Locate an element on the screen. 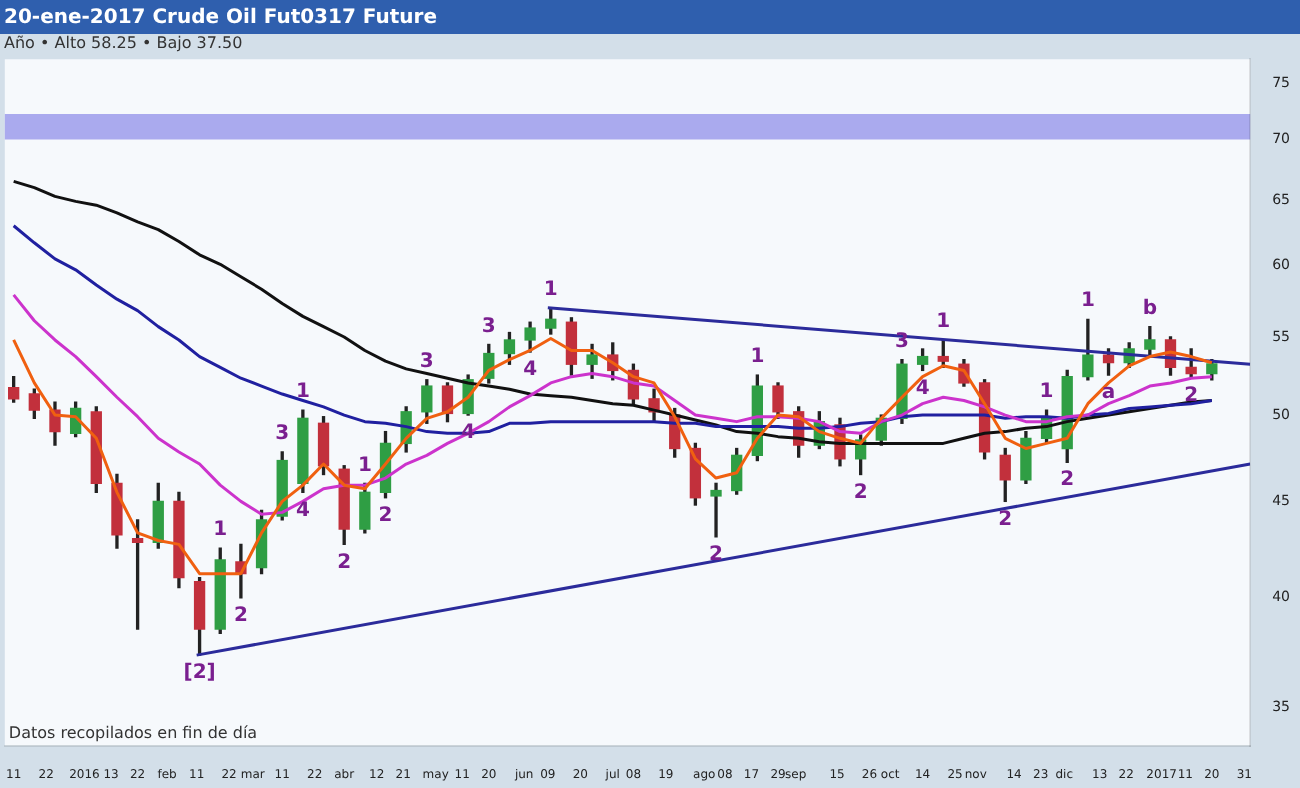 Image resolution: width=1300 pixels, height=788 pixels. annotation: b is located at coordinates (1150, 308).